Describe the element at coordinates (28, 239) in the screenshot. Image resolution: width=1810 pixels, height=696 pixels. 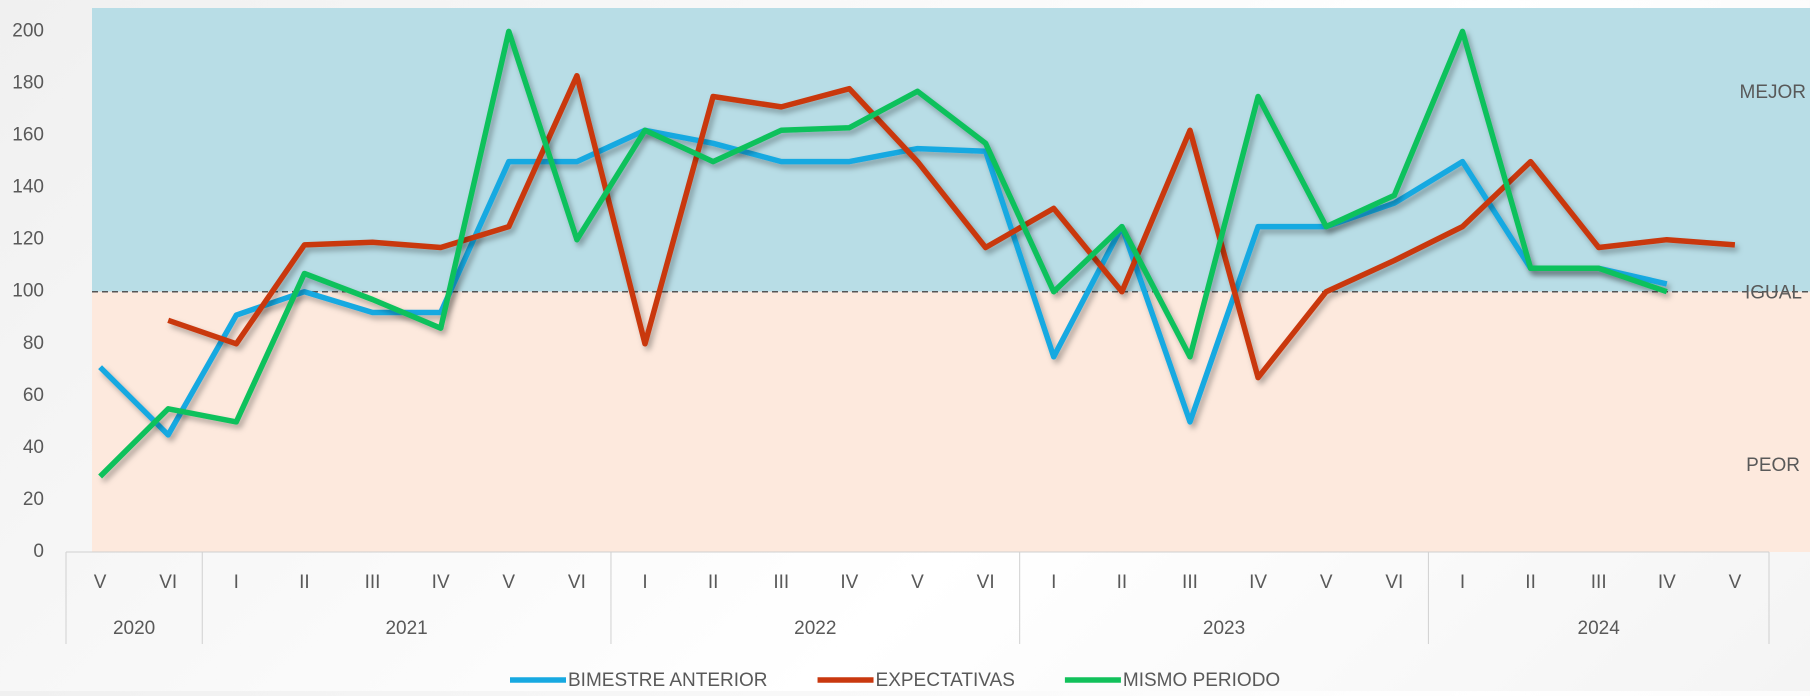
I see `y-tick-label: 120` at that location.